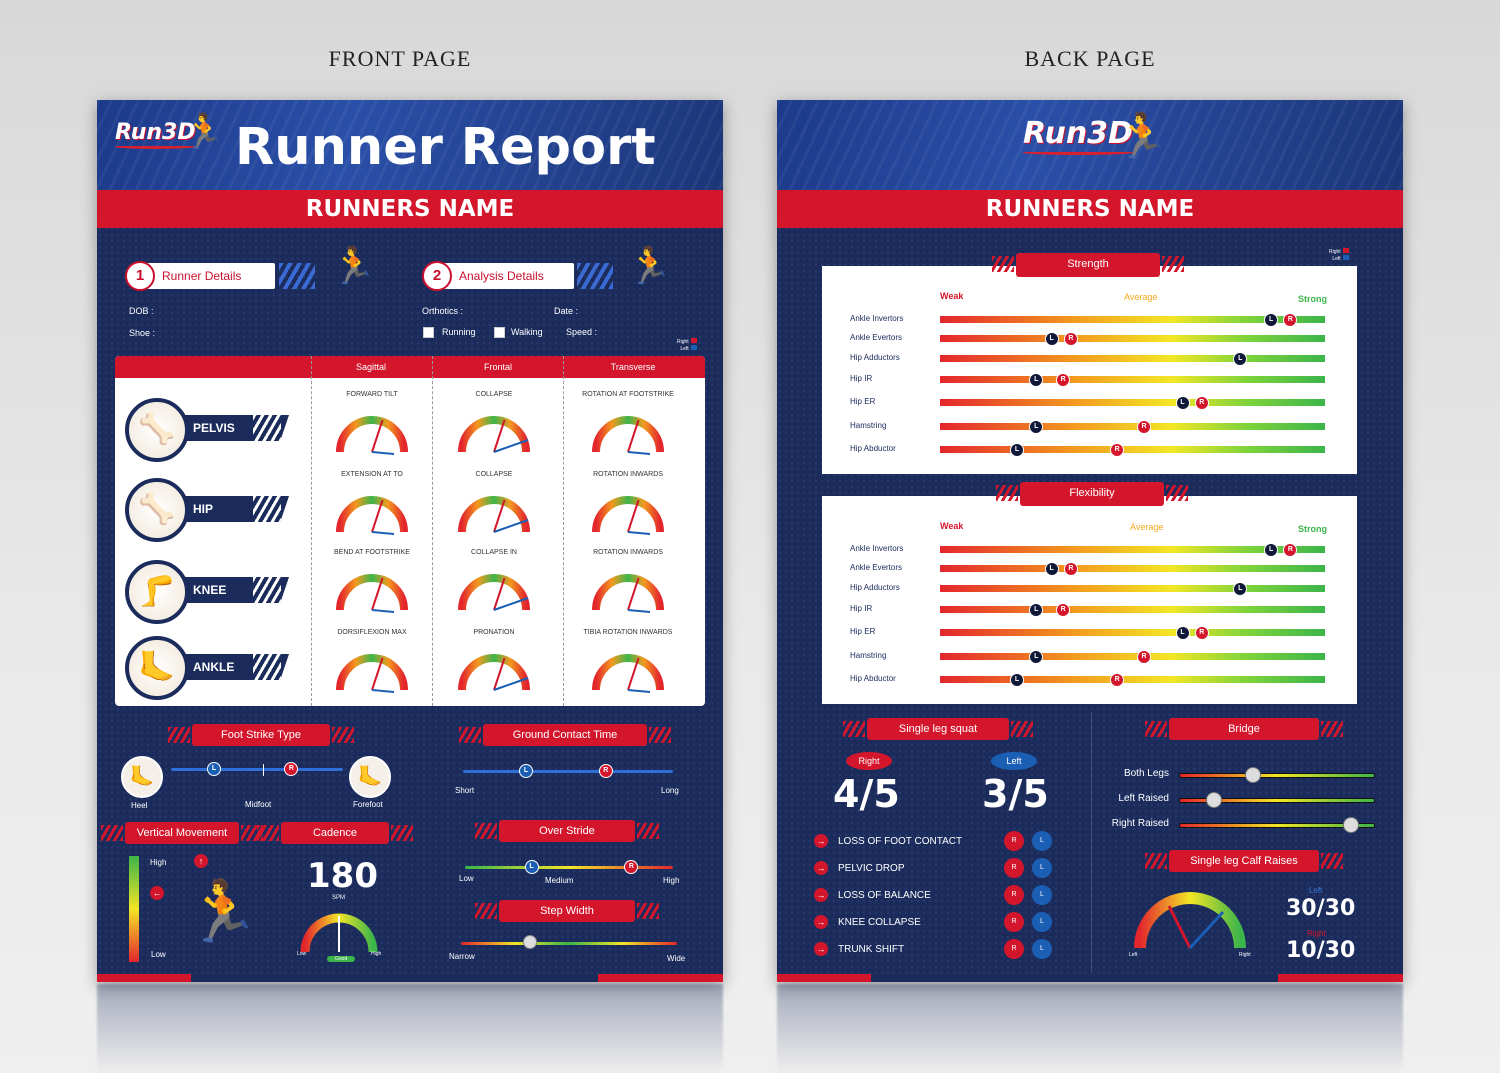 The height and width of the screenshot is (1073, 1500). What do you see at coordinates (565, 735) in the screenshot?
I see `ground-contact-title: Ground Contact Time` at bounding box center [565, 735].